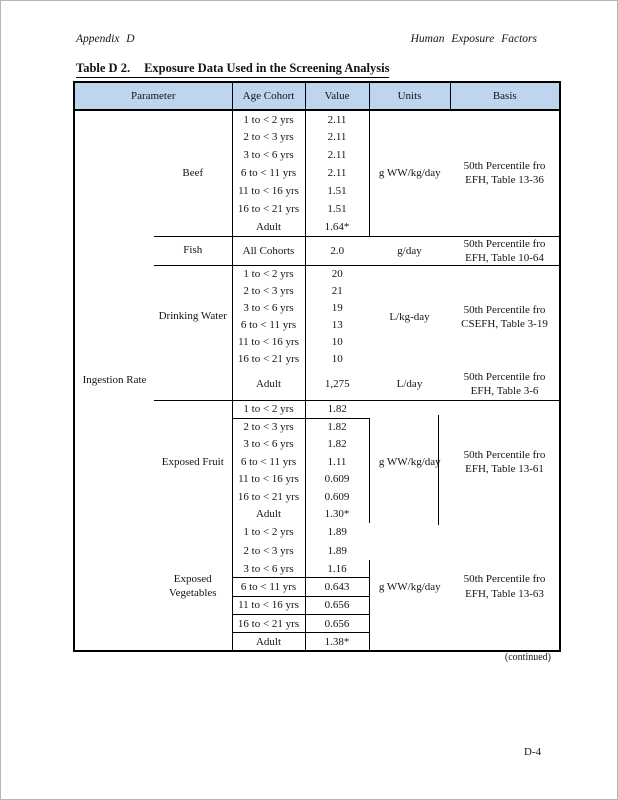  Describe the element at coordinates (438, 470) in the screenshot. I see `table-artifact-line` at that location.